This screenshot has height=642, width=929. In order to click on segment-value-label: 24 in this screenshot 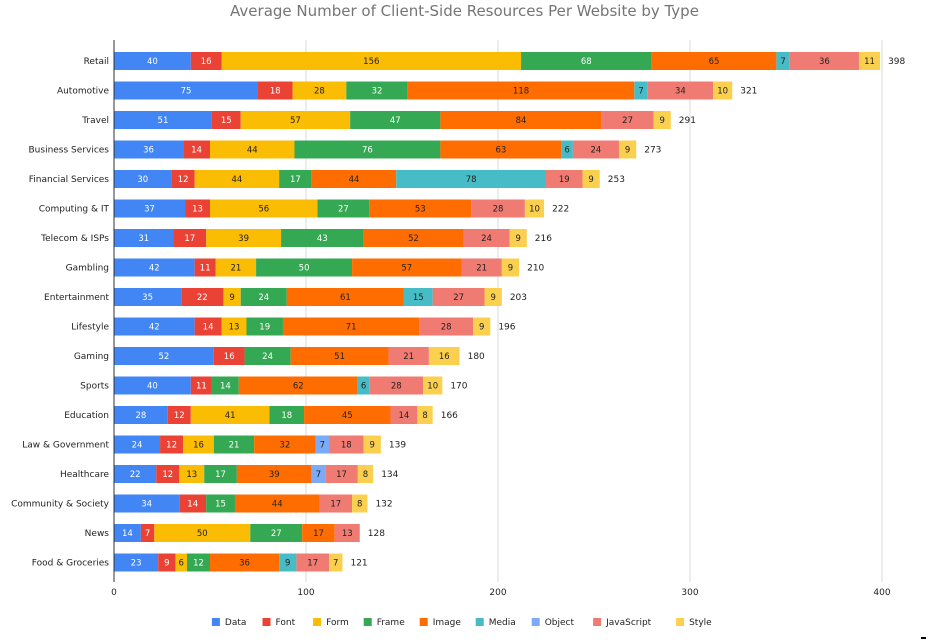, I will do `click(137, 446)`.